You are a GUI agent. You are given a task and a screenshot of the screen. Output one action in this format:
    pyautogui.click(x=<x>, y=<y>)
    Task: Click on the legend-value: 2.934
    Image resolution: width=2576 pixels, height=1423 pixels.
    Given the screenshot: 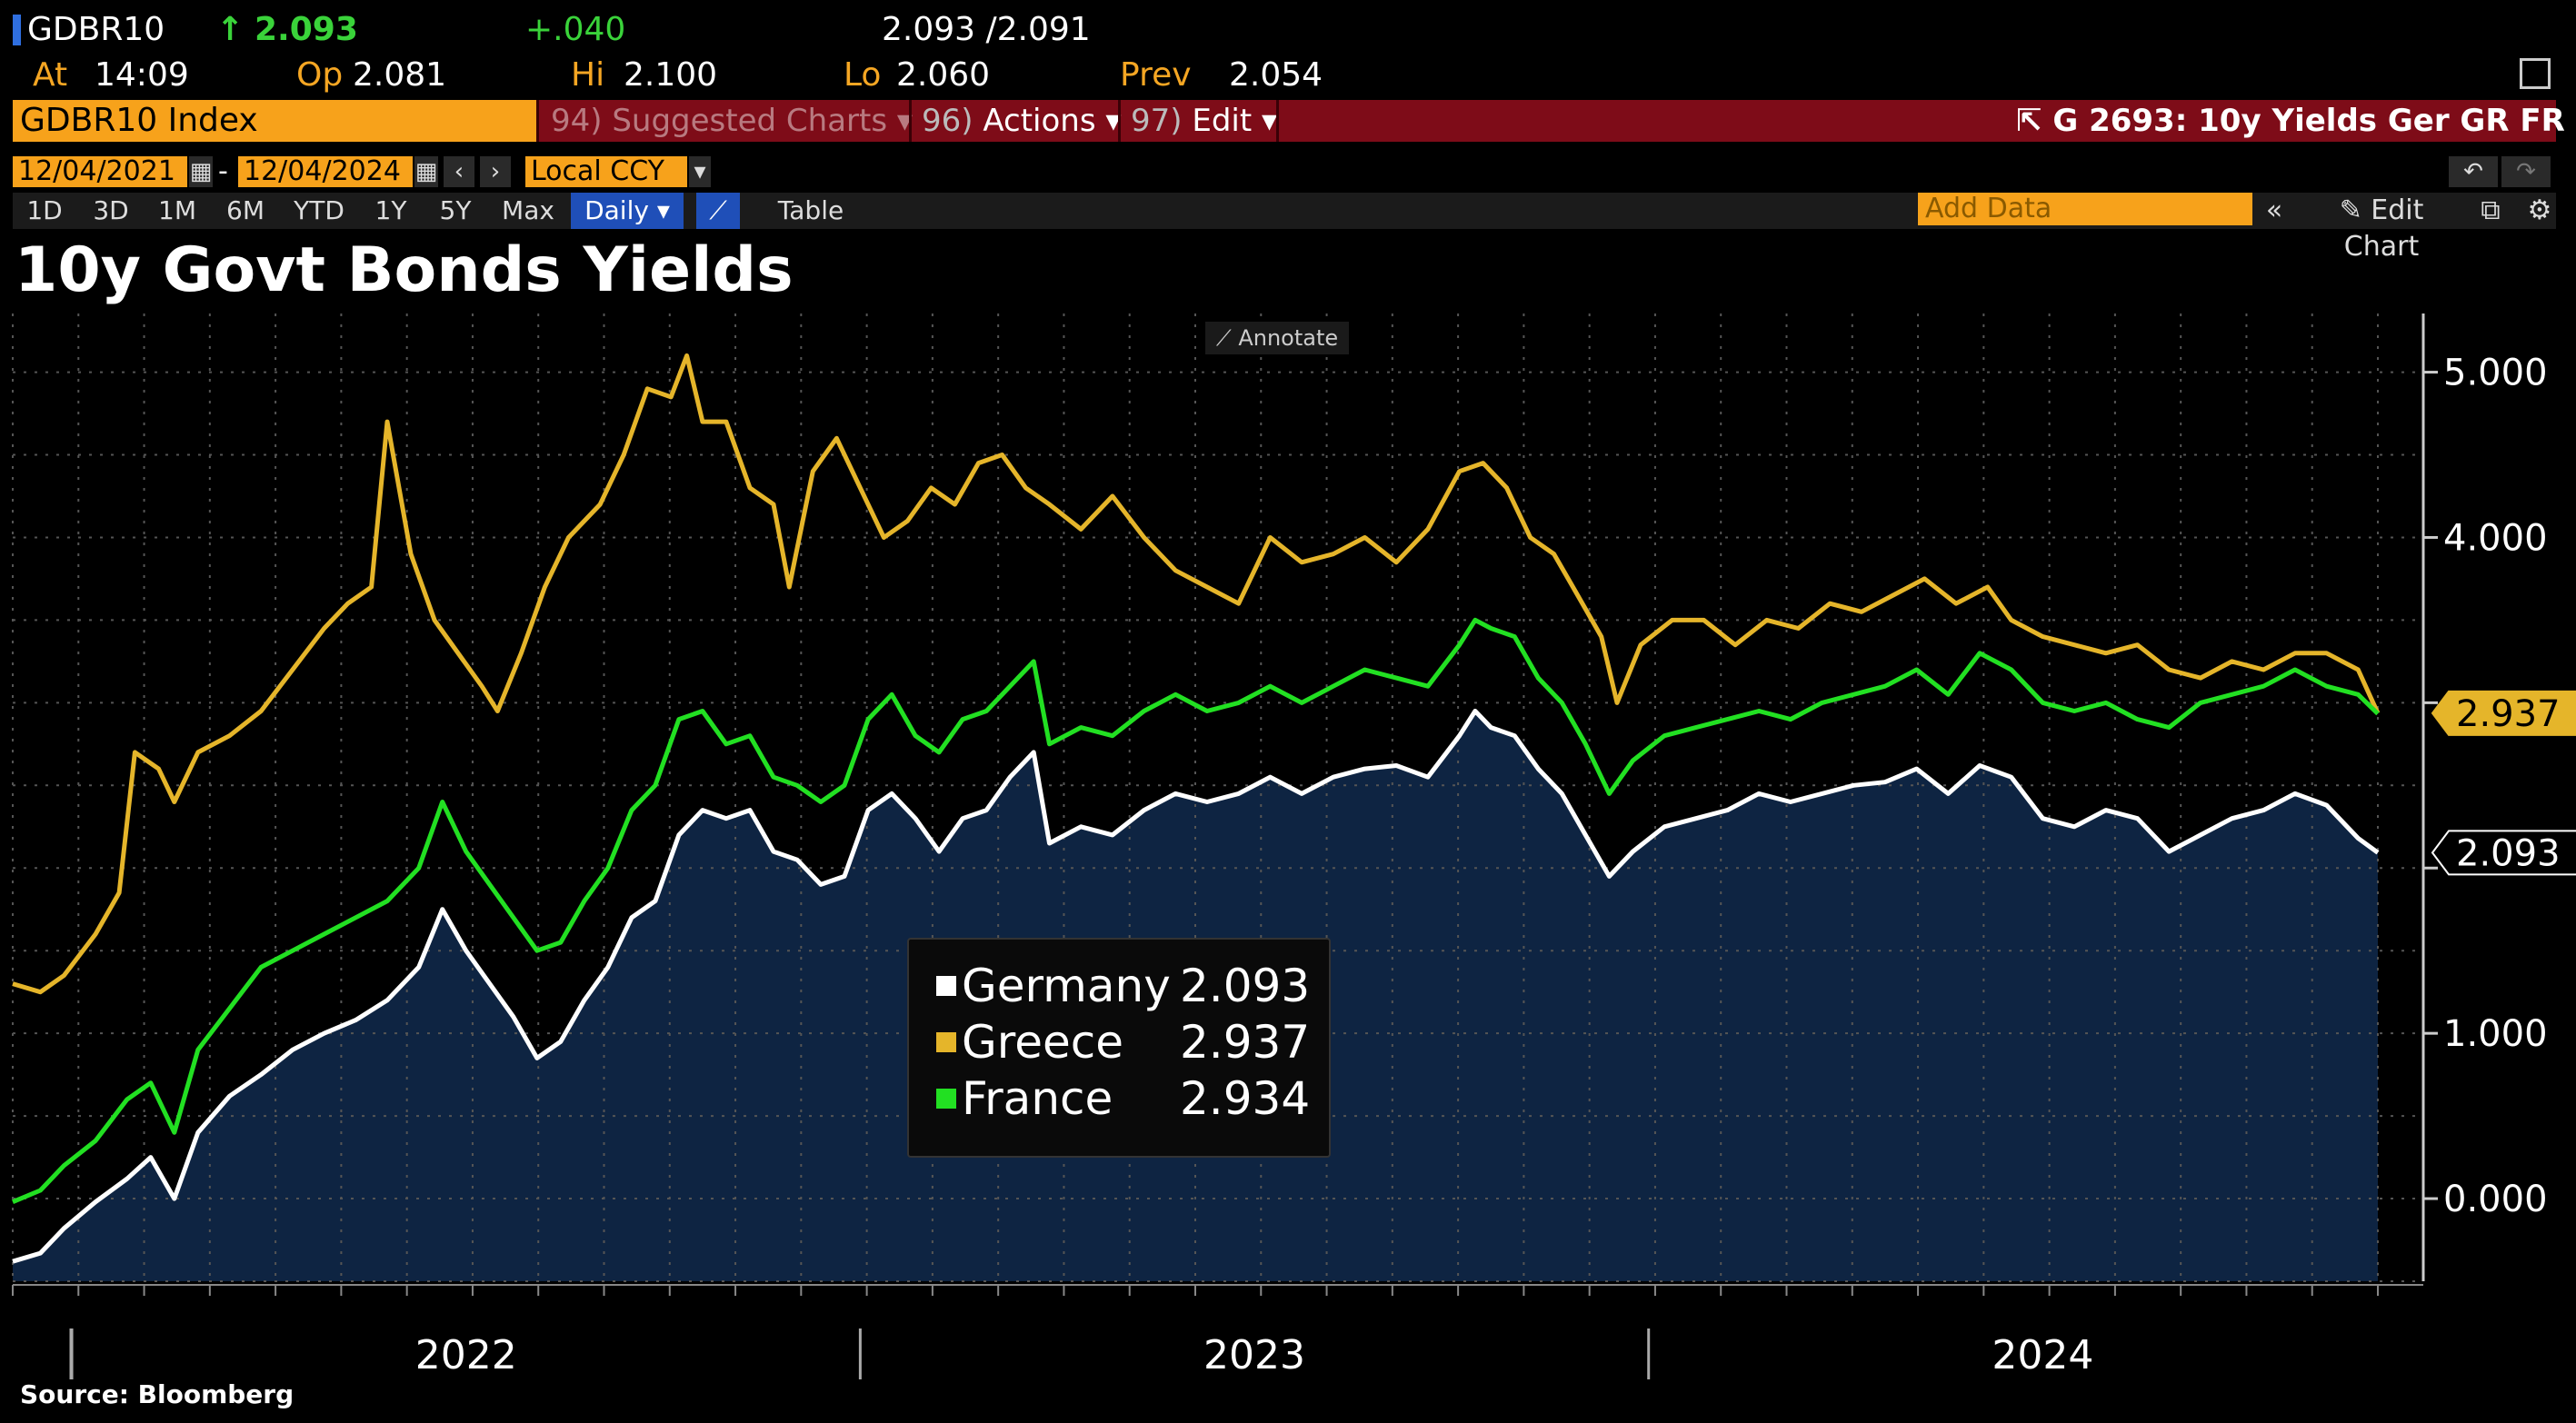 What is the action you would take?
    pyautogui.click(x=1245, y=1098)
    